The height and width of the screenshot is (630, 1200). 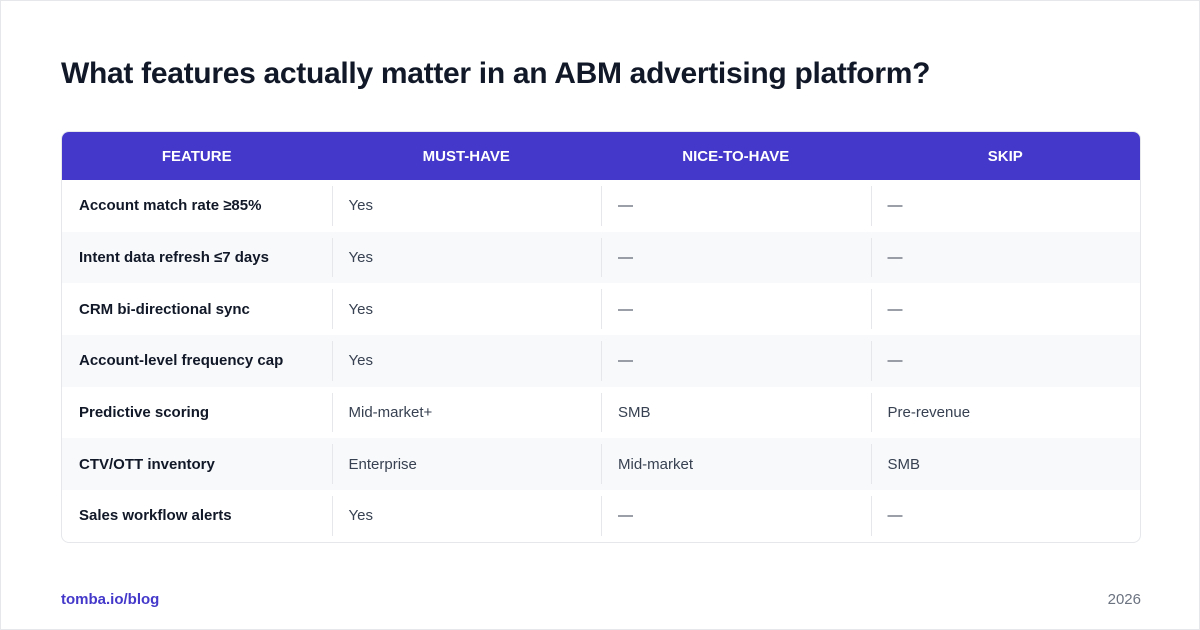 I want to click on table-cell: Mid-market+, so click(x=466, y=413).